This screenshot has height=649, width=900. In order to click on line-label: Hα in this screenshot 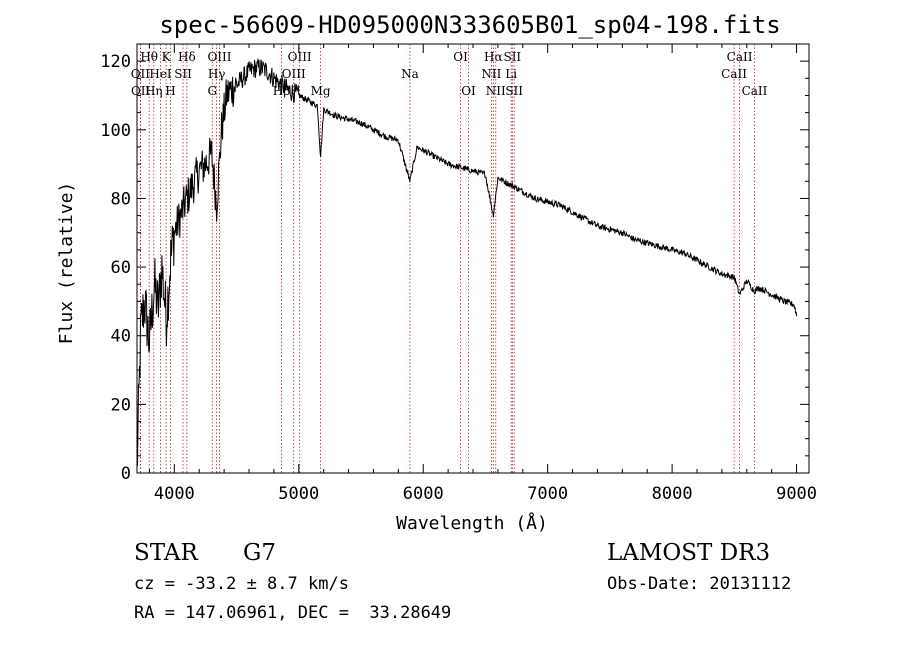, I will do `click(493, 57)`.